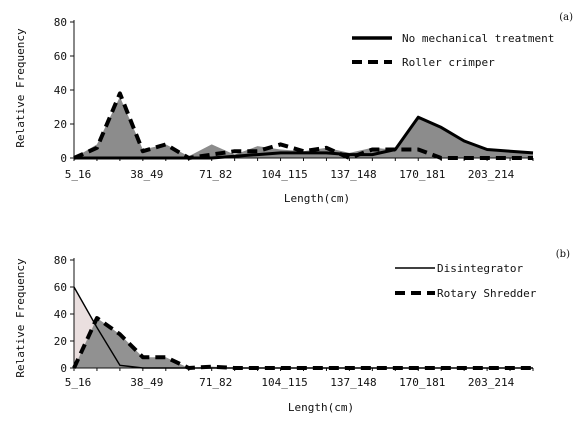 This screenshot has width=588, height=422. What do you see at coordinates (563, 254) in the screenshot?
I see `panel-label: (b)` at bounding box center [563, 254].